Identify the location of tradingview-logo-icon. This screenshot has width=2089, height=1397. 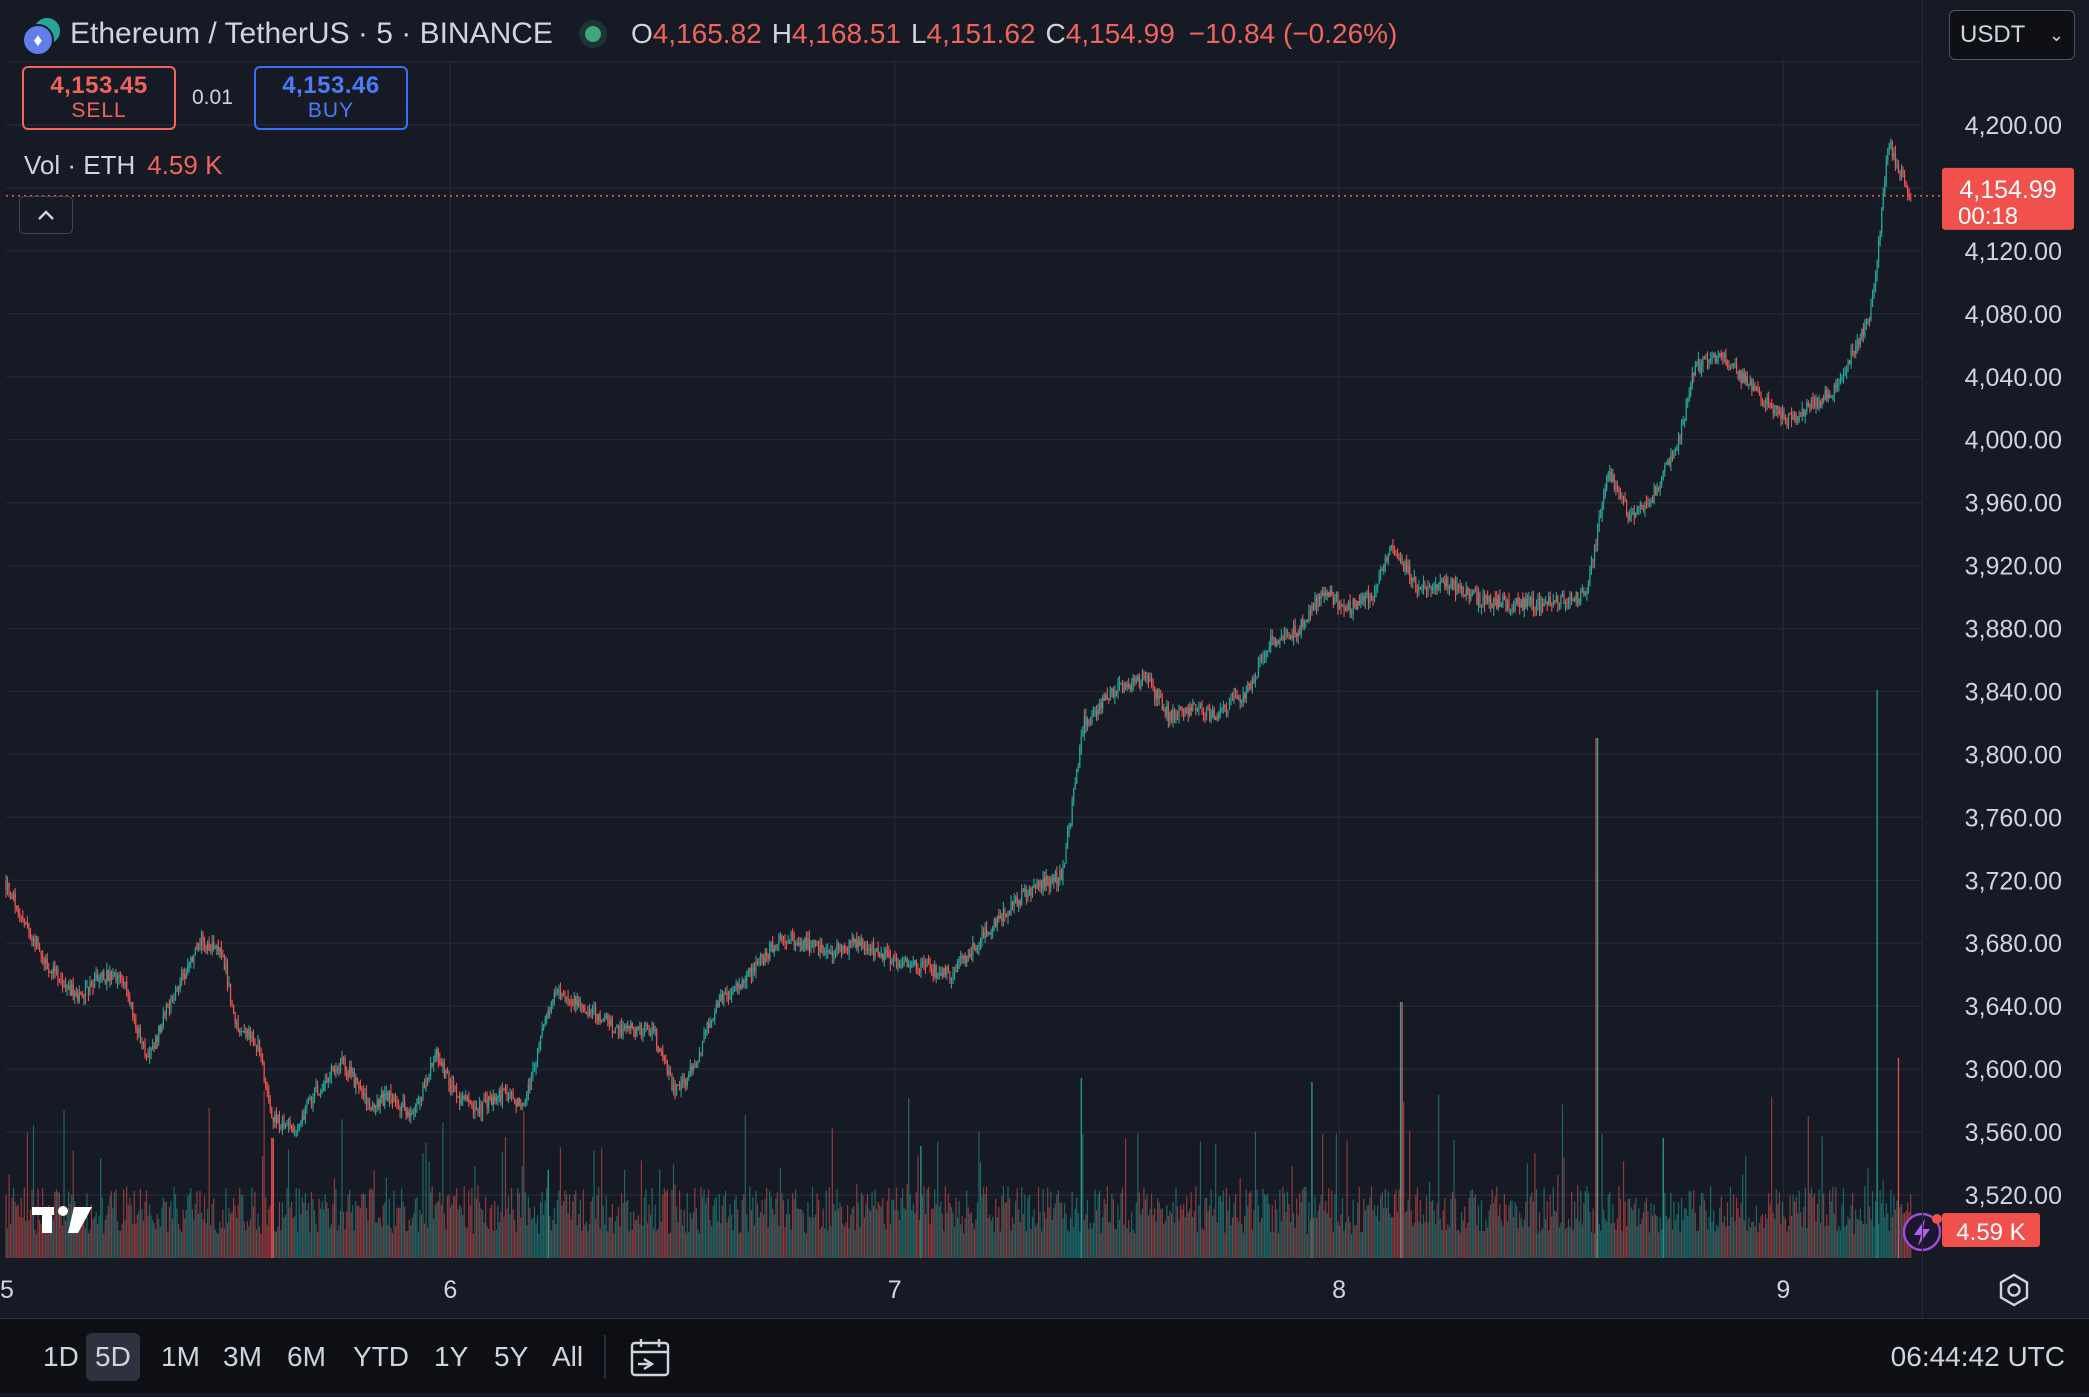
(62, 1223).